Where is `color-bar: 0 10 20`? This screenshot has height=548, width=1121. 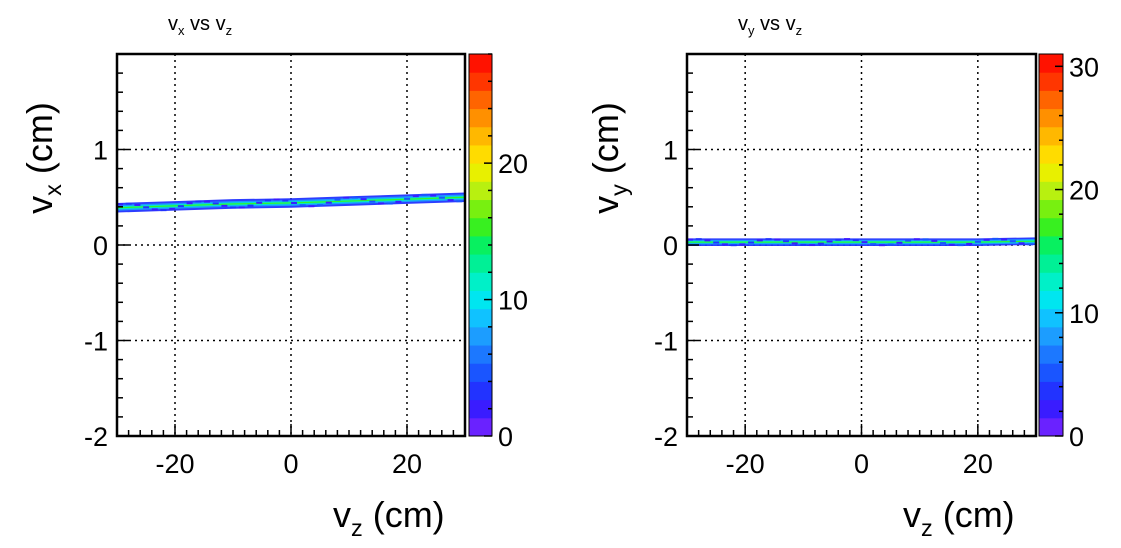 color-bar: 0 10 20 is located at coordinates (498, 252).